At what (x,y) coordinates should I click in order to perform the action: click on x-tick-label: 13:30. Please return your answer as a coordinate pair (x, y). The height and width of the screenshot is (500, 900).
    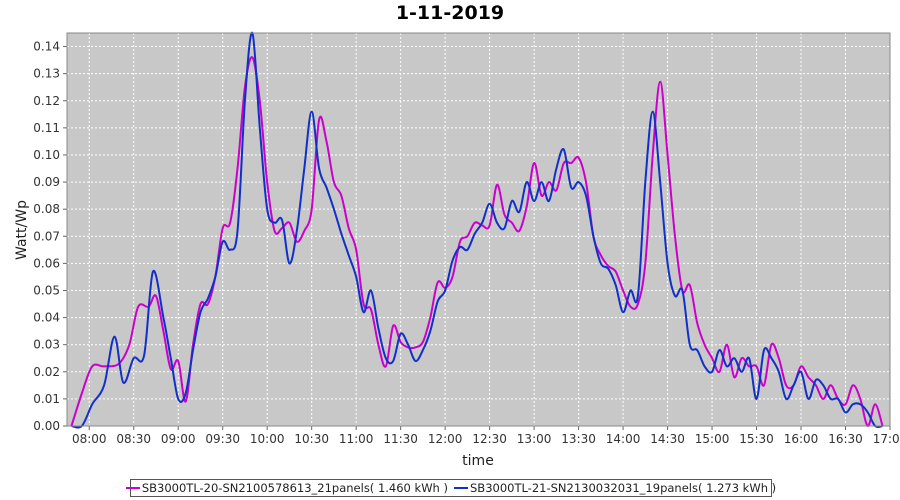
    Looking at the image, I should click on (578, 439).